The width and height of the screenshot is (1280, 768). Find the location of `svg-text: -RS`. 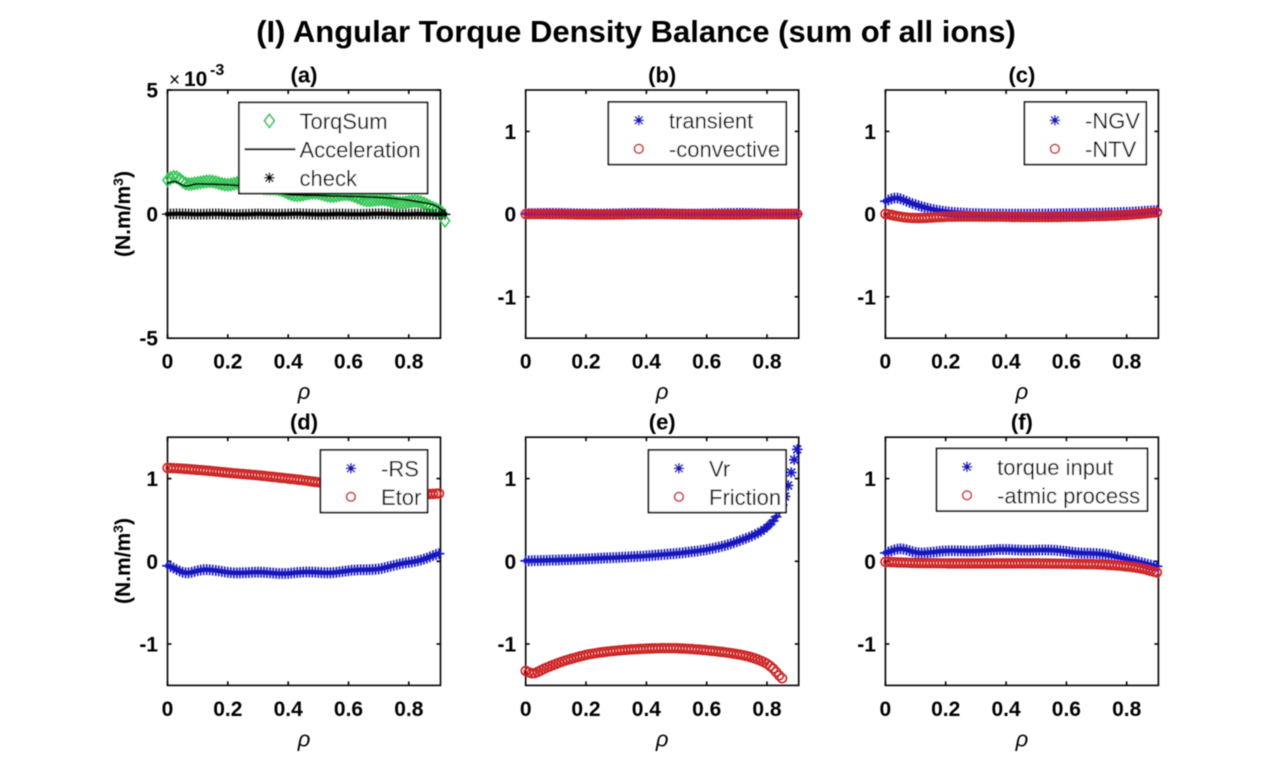

svg-text: -RS is located at coordinates (400, 468).